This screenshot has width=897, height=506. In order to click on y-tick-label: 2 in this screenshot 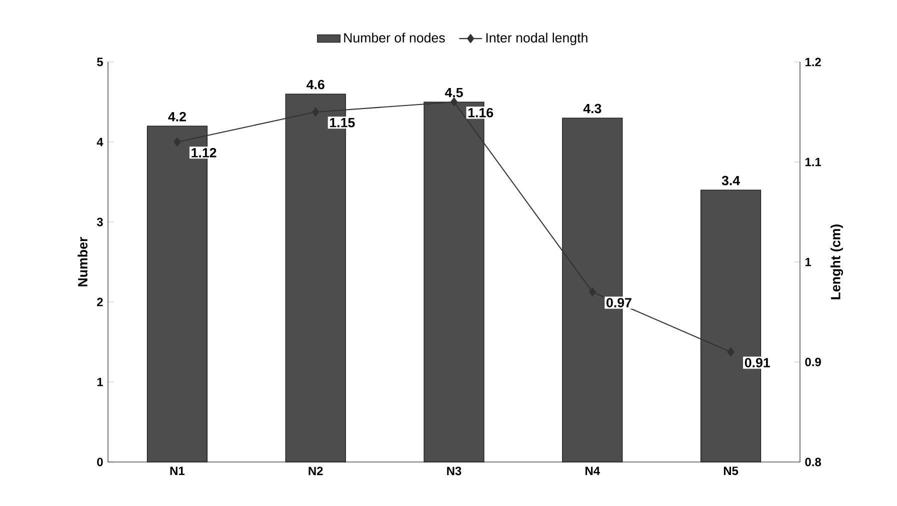, I will do `click(100, 302)`.